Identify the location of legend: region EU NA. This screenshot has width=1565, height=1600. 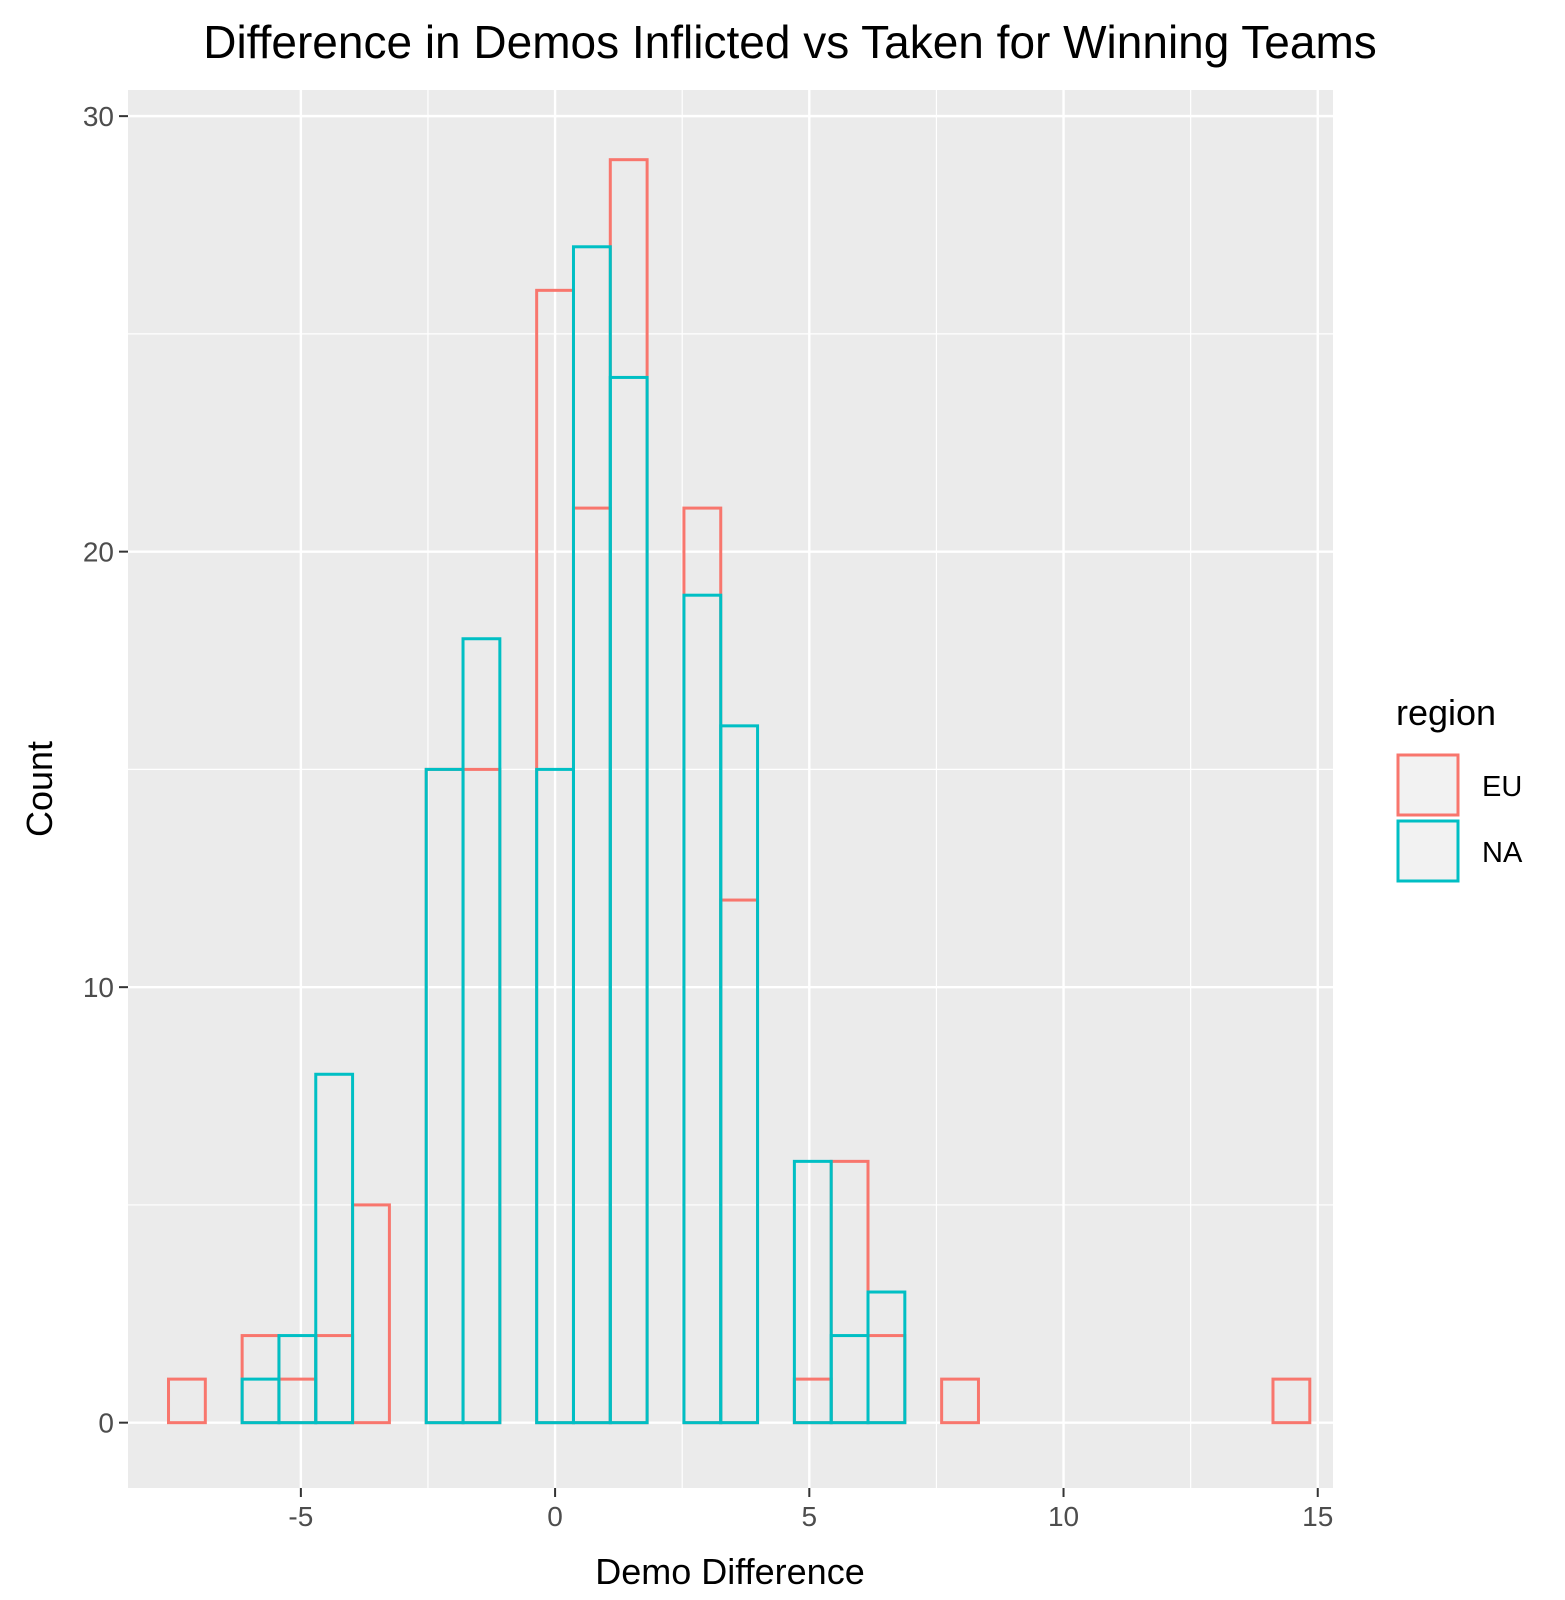
(1459, 787).